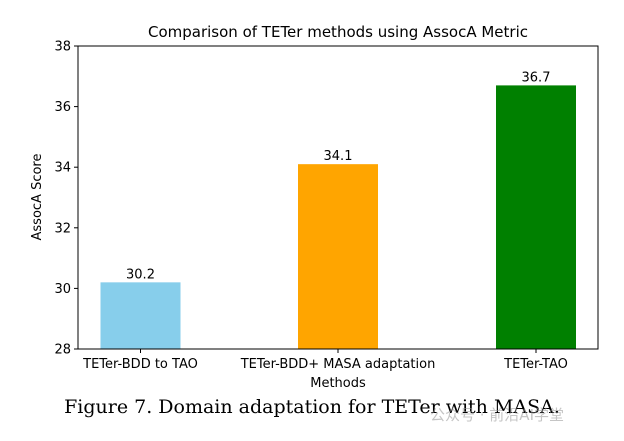 This screenshot has height=441, width=624. I want to click on y-tick-label: 38, so click(62, 47).